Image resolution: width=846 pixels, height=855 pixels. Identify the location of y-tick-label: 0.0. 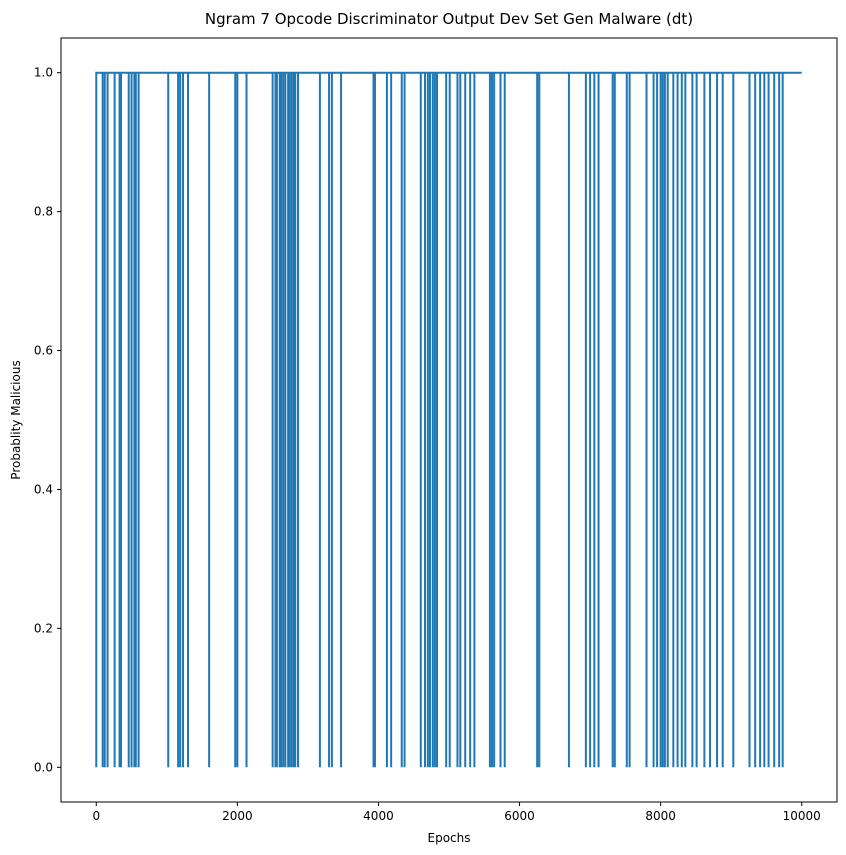
(43, 767).